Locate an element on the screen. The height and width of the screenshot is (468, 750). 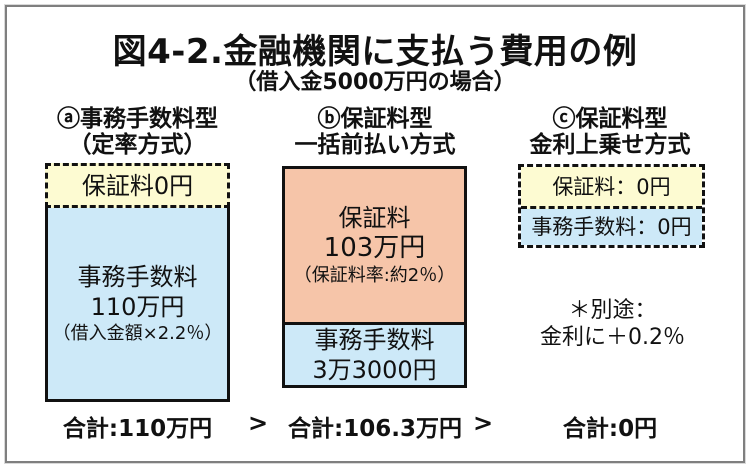
guarantee-fee-zero-box-a: 保証料0円 is located at coordinates (137, 185).